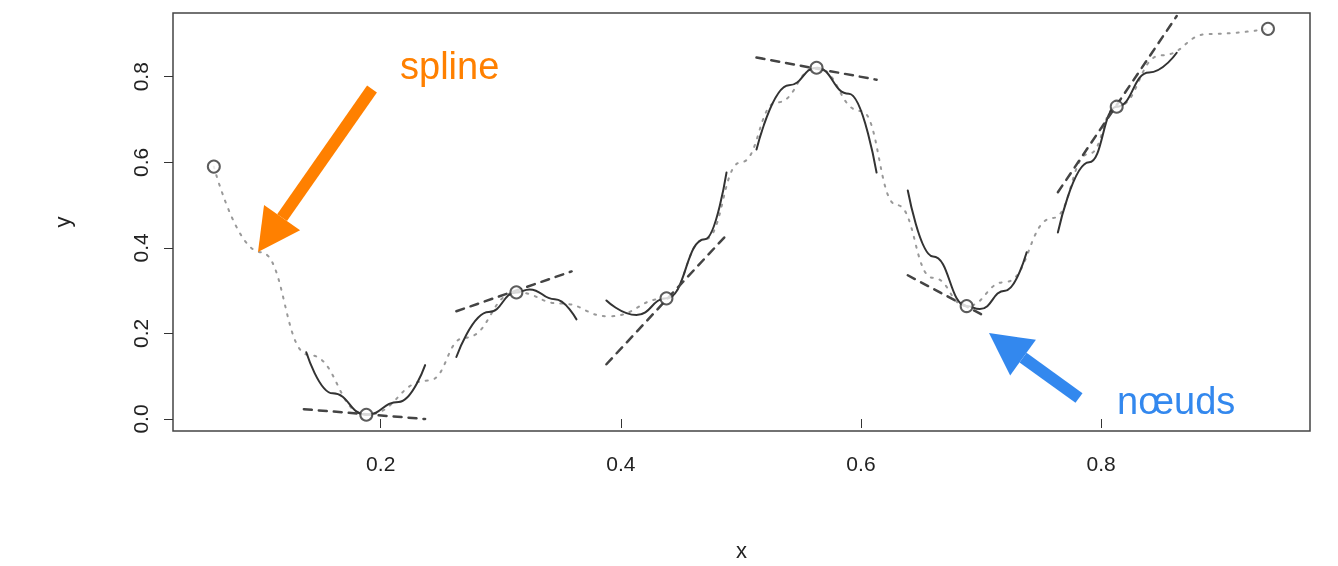  Describe the element at coordinates (140, 333) in the screenshot. I see `y-tick-label: 0.2` at that location.